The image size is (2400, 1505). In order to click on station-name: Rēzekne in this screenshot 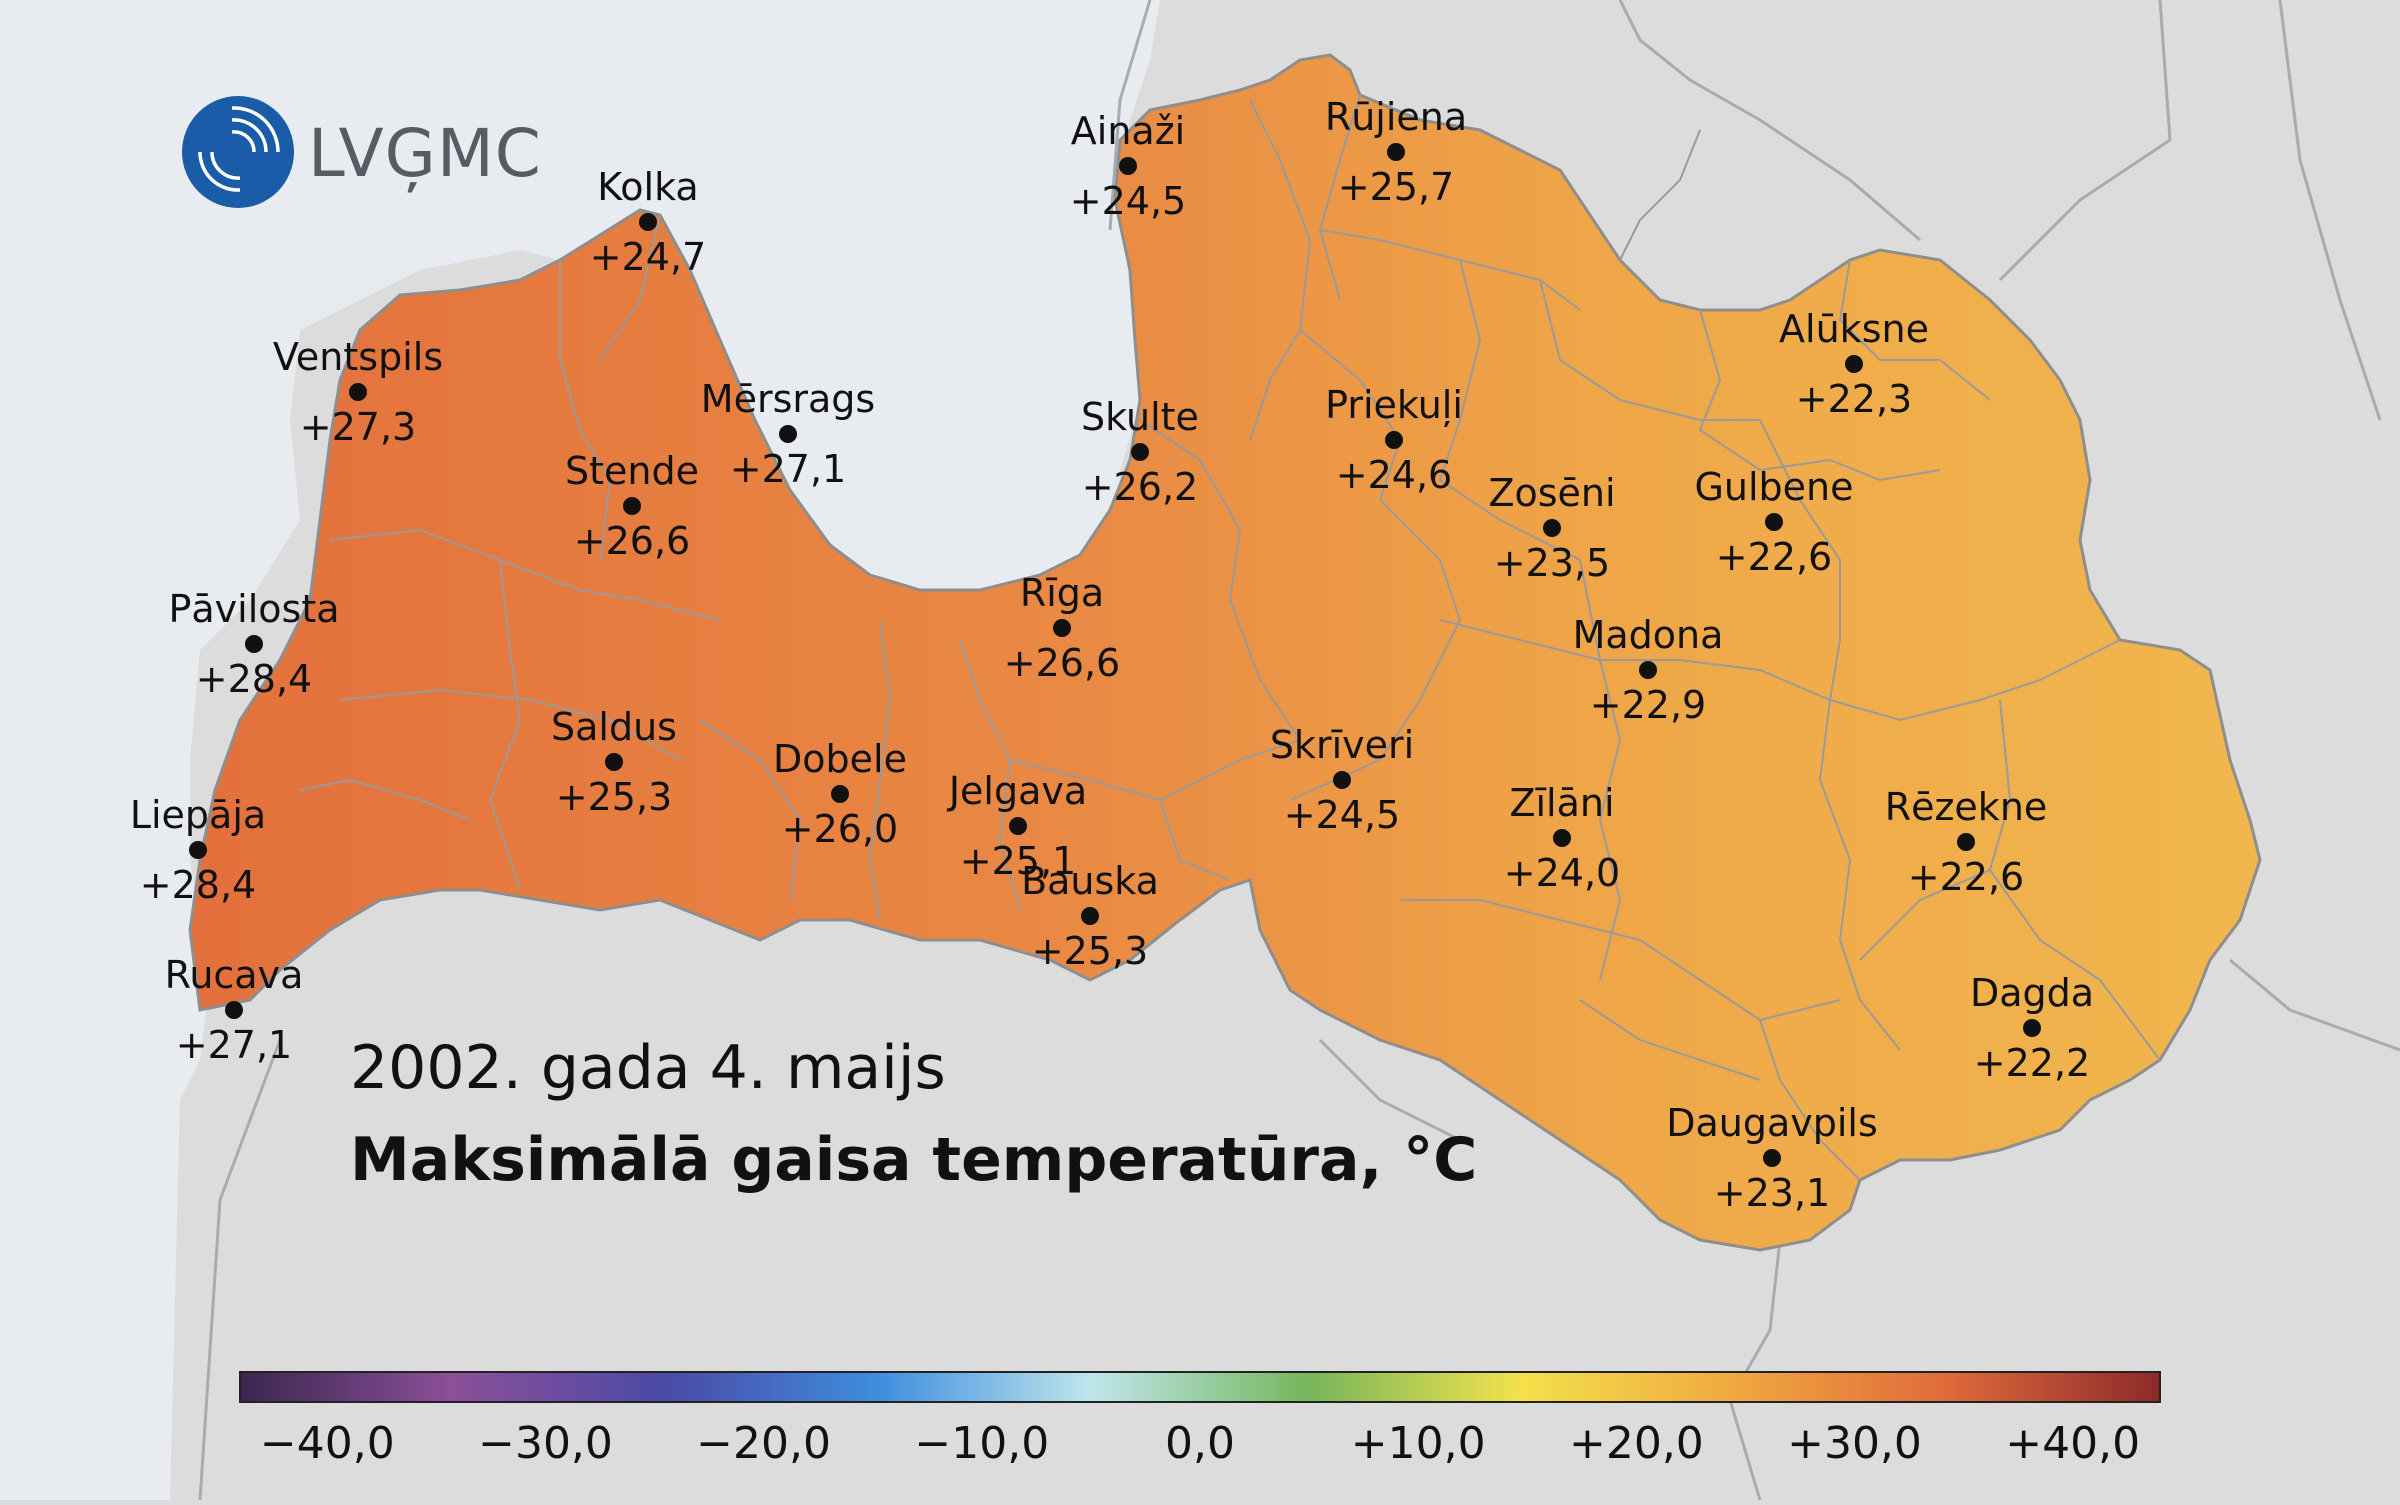, I will do `click(1966, 807)`.